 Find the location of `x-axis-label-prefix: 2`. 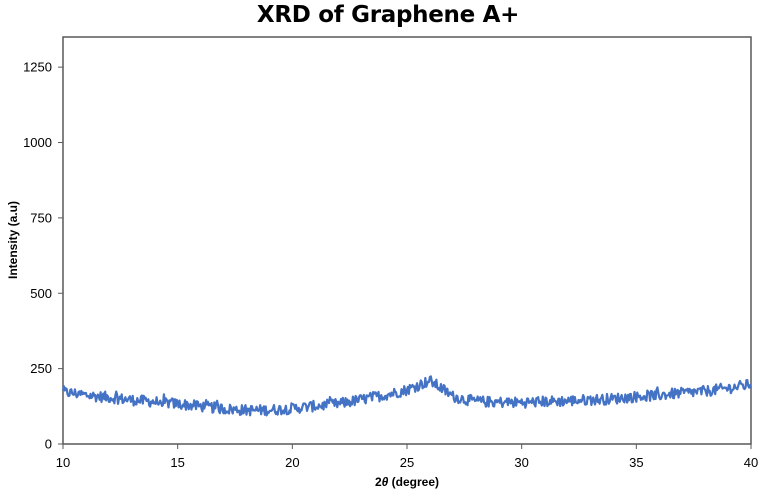

x-axis-label-prefix: 2 is located at coordinates (378, 482).